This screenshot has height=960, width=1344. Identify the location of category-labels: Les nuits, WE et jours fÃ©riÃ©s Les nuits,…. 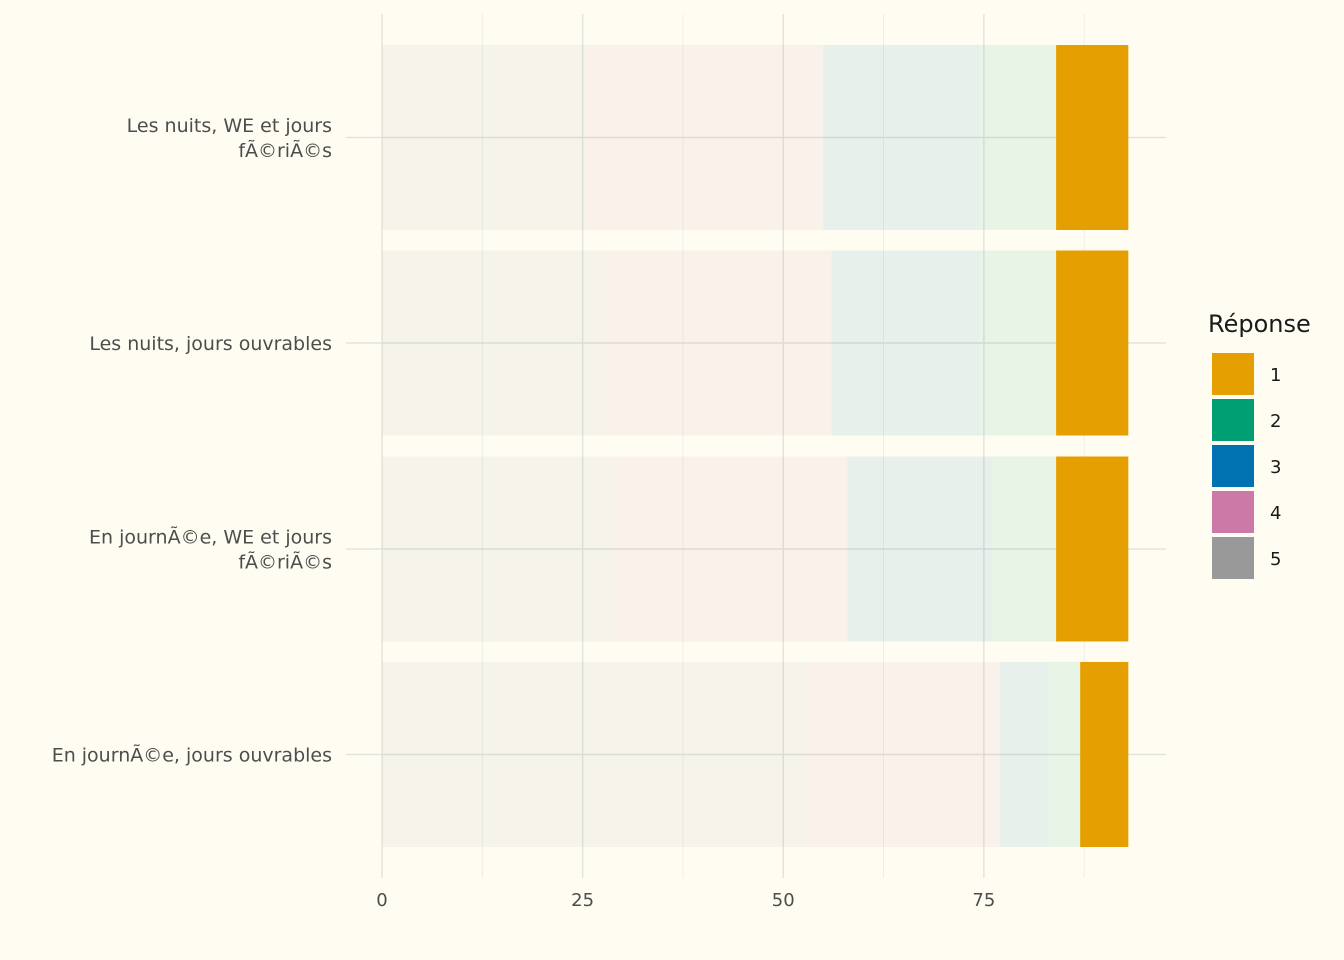
(192, 441).